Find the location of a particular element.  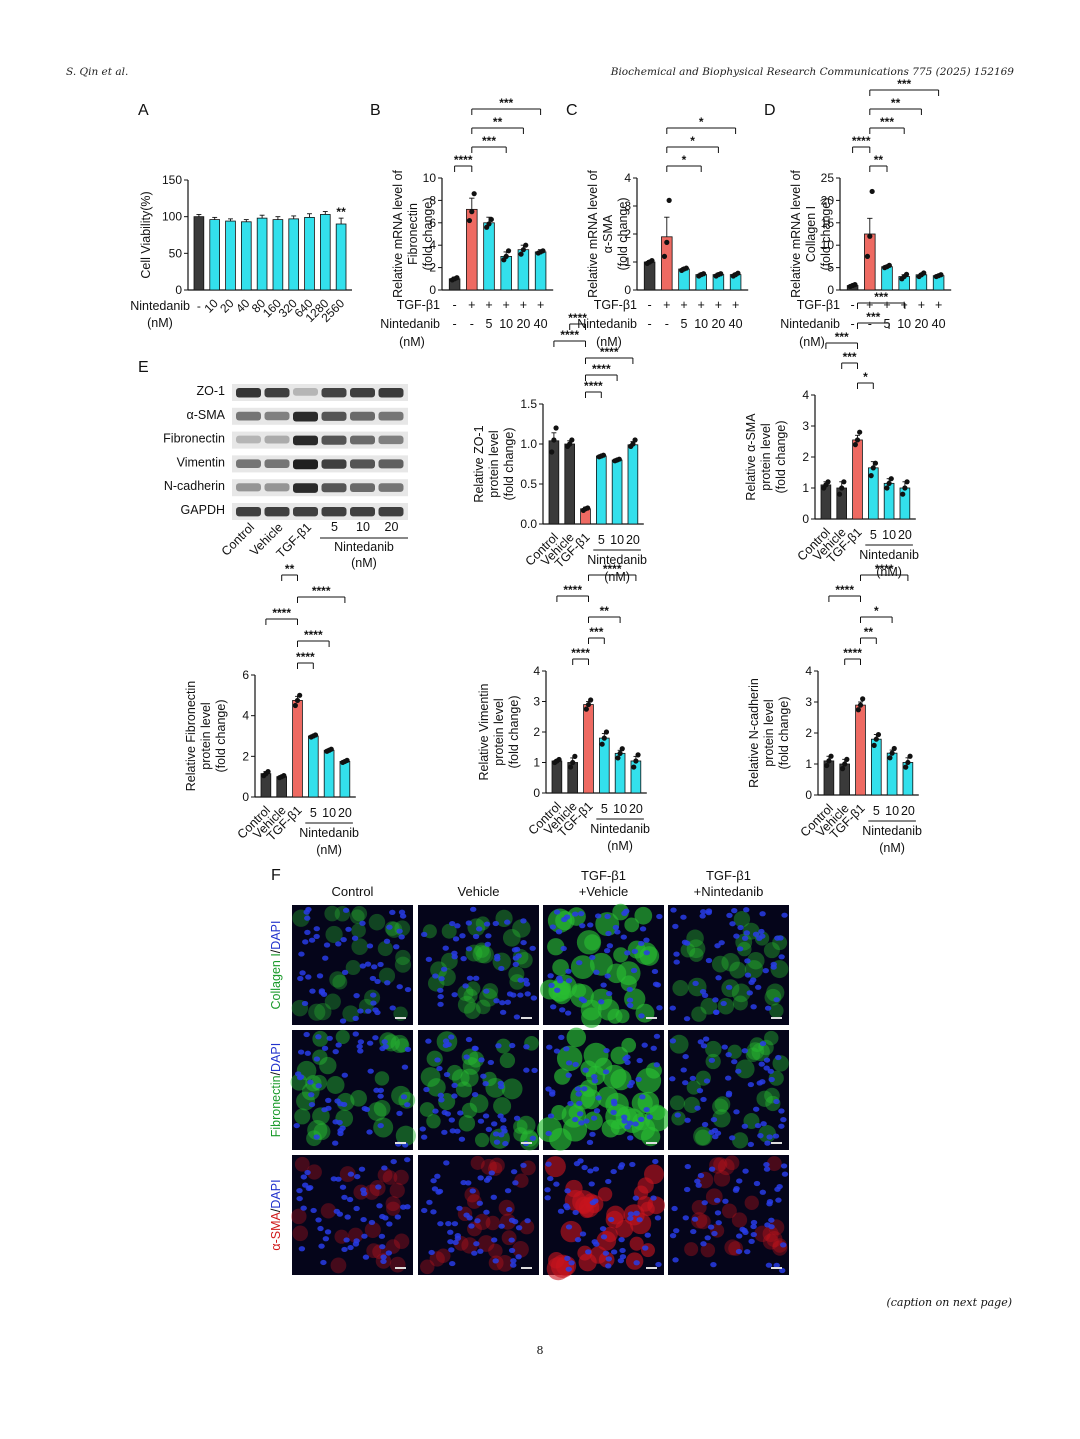

panel-label-F: F is located at coordinates (276, 875).